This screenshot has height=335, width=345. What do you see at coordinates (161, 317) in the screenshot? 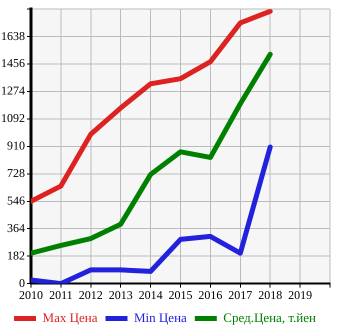
I see `legend-label: Min Цена` at bounding box center [161, 317].